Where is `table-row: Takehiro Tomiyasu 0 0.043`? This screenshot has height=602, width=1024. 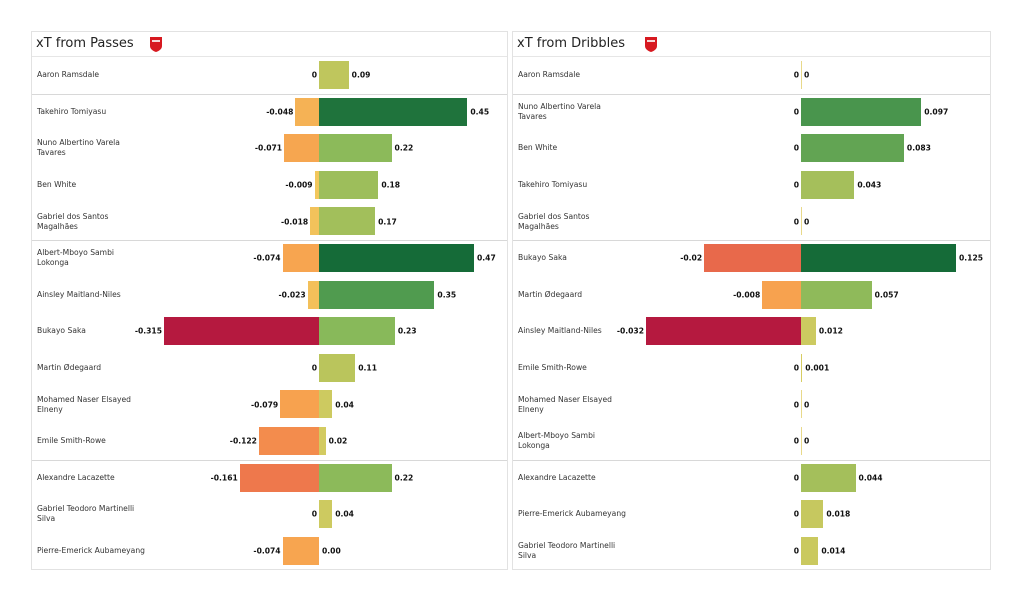
table-row: Takehiro Tomiyasu 0 0.043 is located at coordinates (751, 185).